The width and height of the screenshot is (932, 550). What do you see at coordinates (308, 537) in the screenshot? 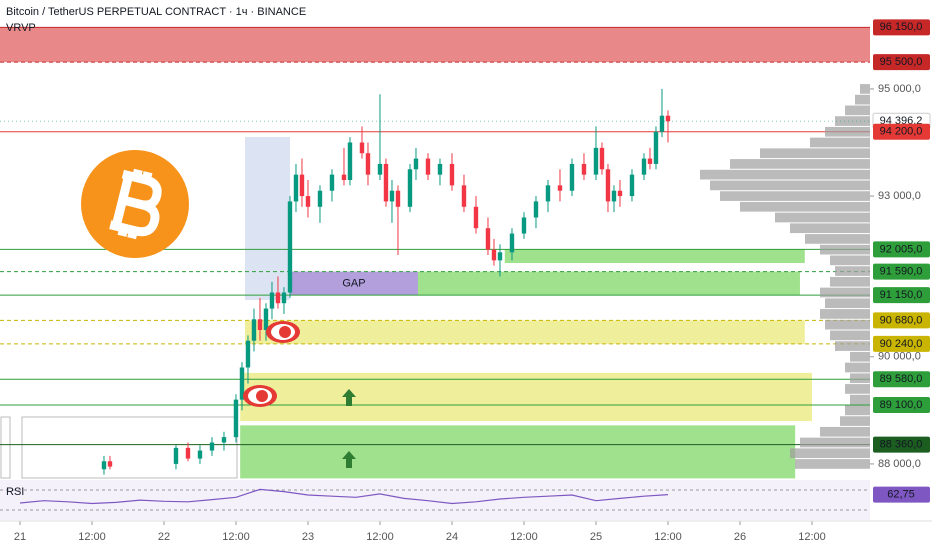
I see `x-tick-label: 23` at bounding box center [308, 537].